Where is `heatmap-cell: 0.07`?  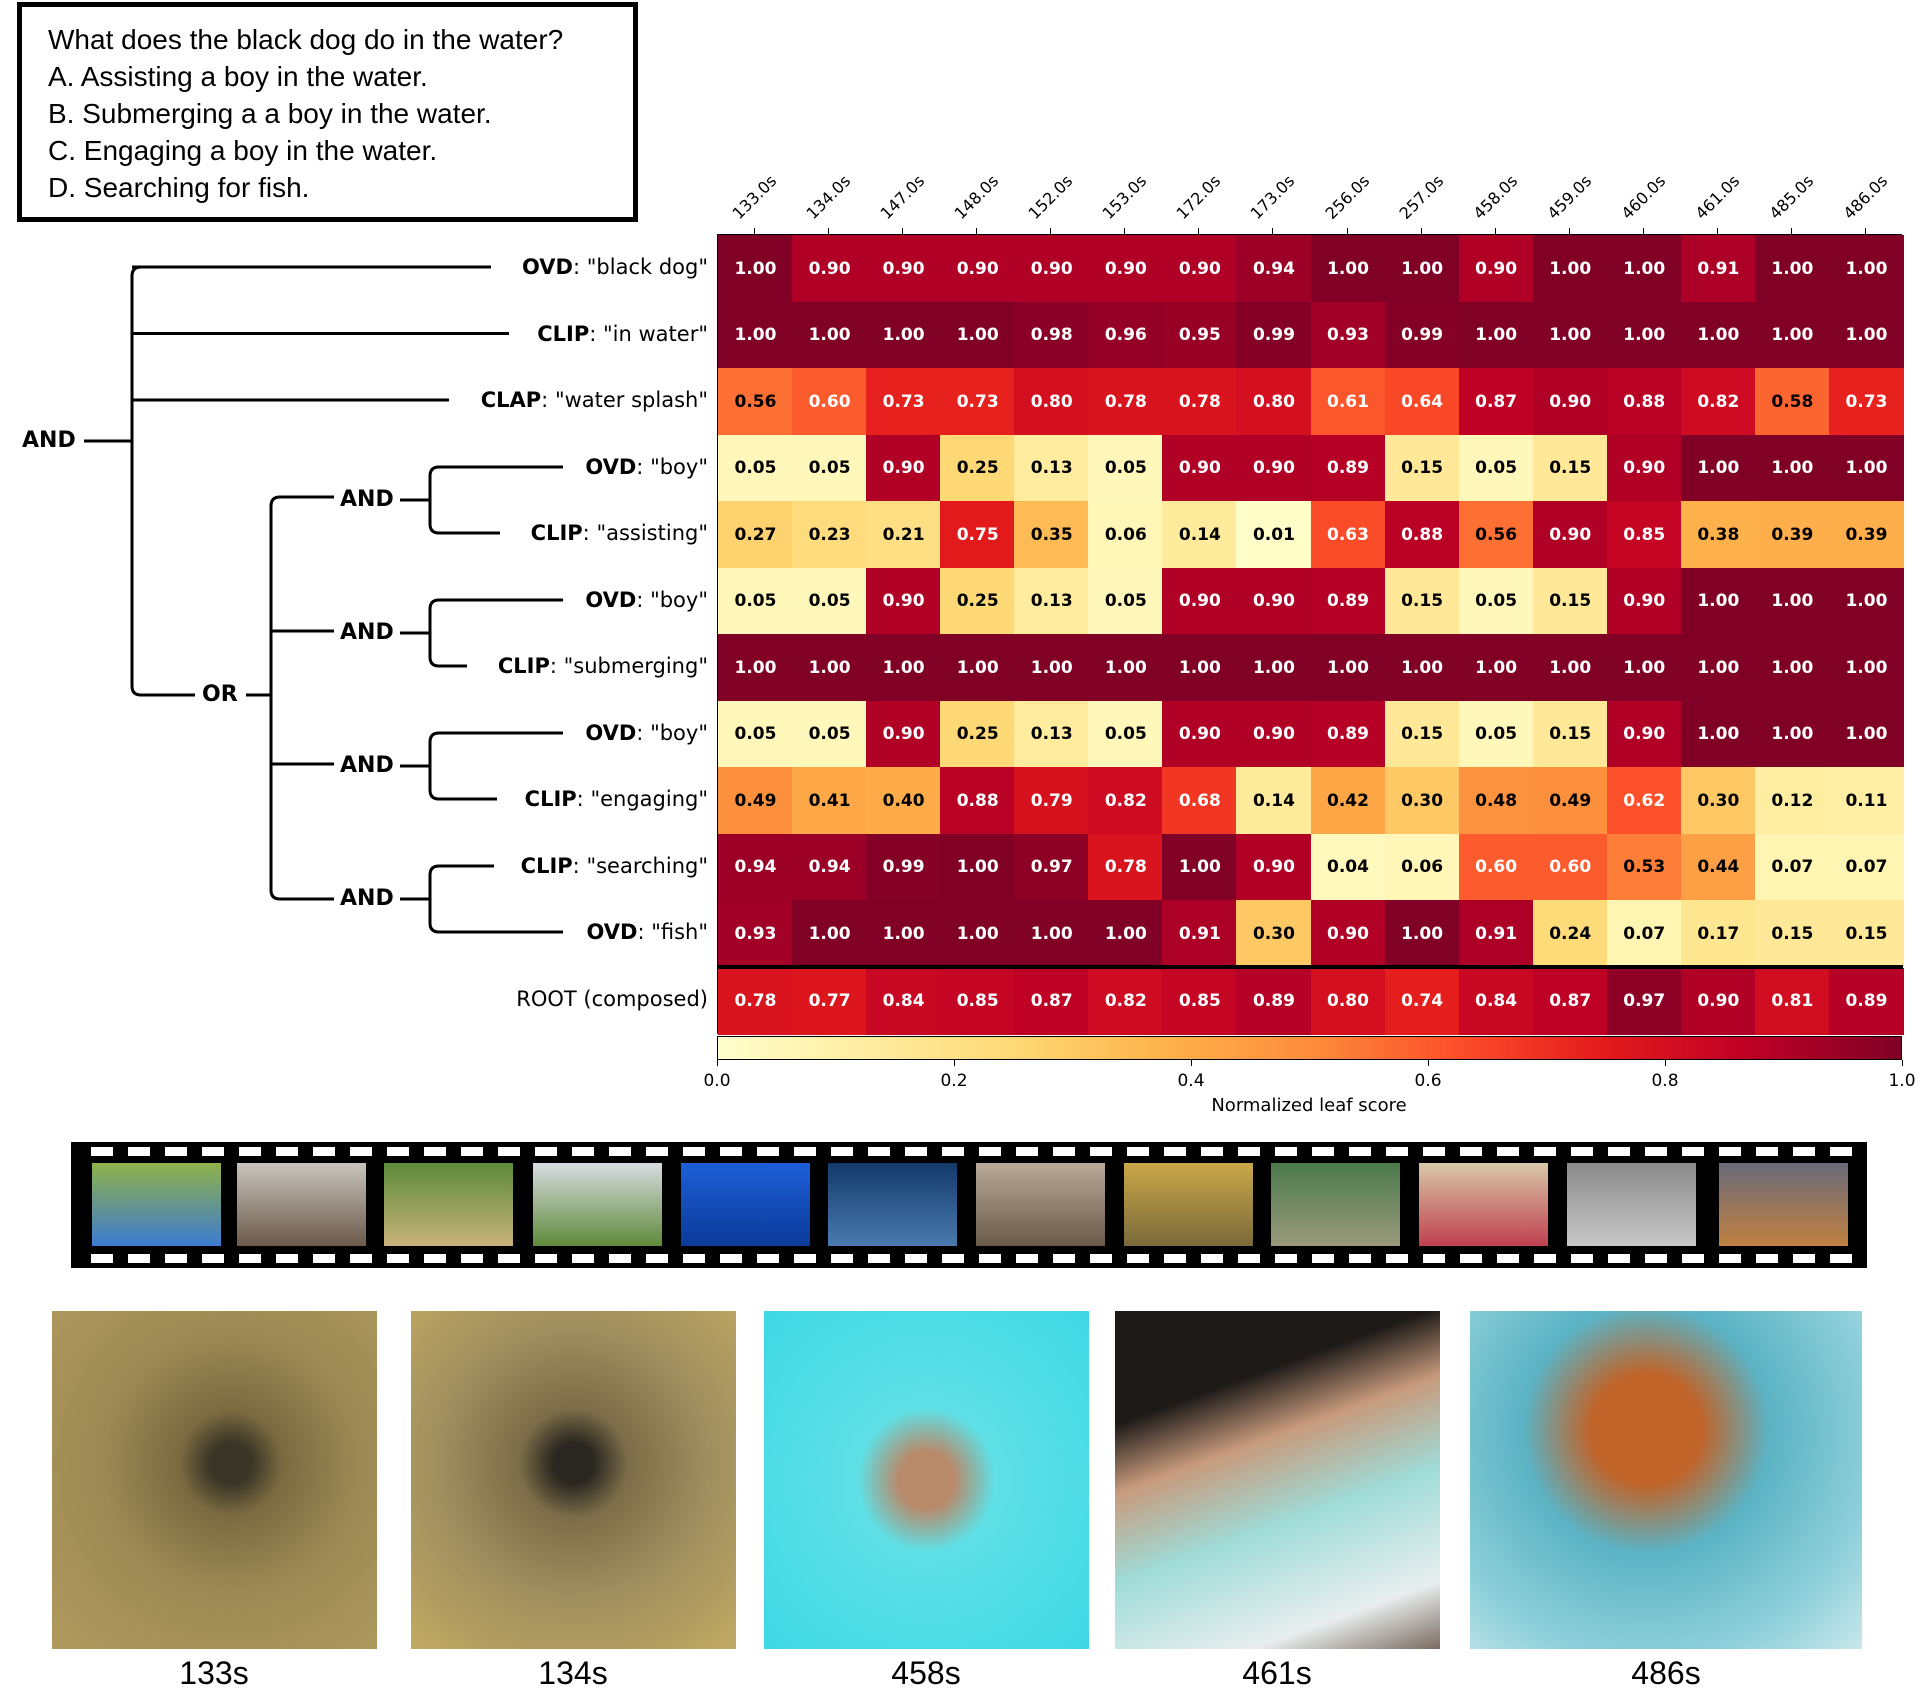
heatmap-cell: 0.07 is located at coordinates (1792, 867).